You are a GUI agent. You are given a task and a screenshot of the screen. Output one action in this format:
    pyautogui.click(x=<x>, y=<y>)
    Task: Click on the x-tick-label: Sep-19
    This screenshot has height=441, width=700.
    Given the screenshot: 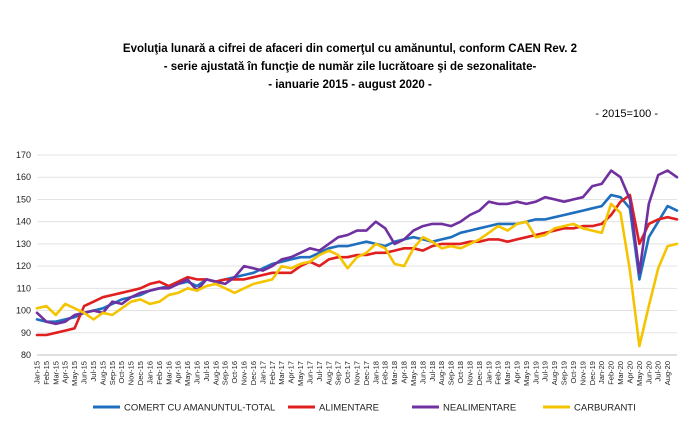 What is the action you would take?
    pyautogui.click(x=564, y=373)
    